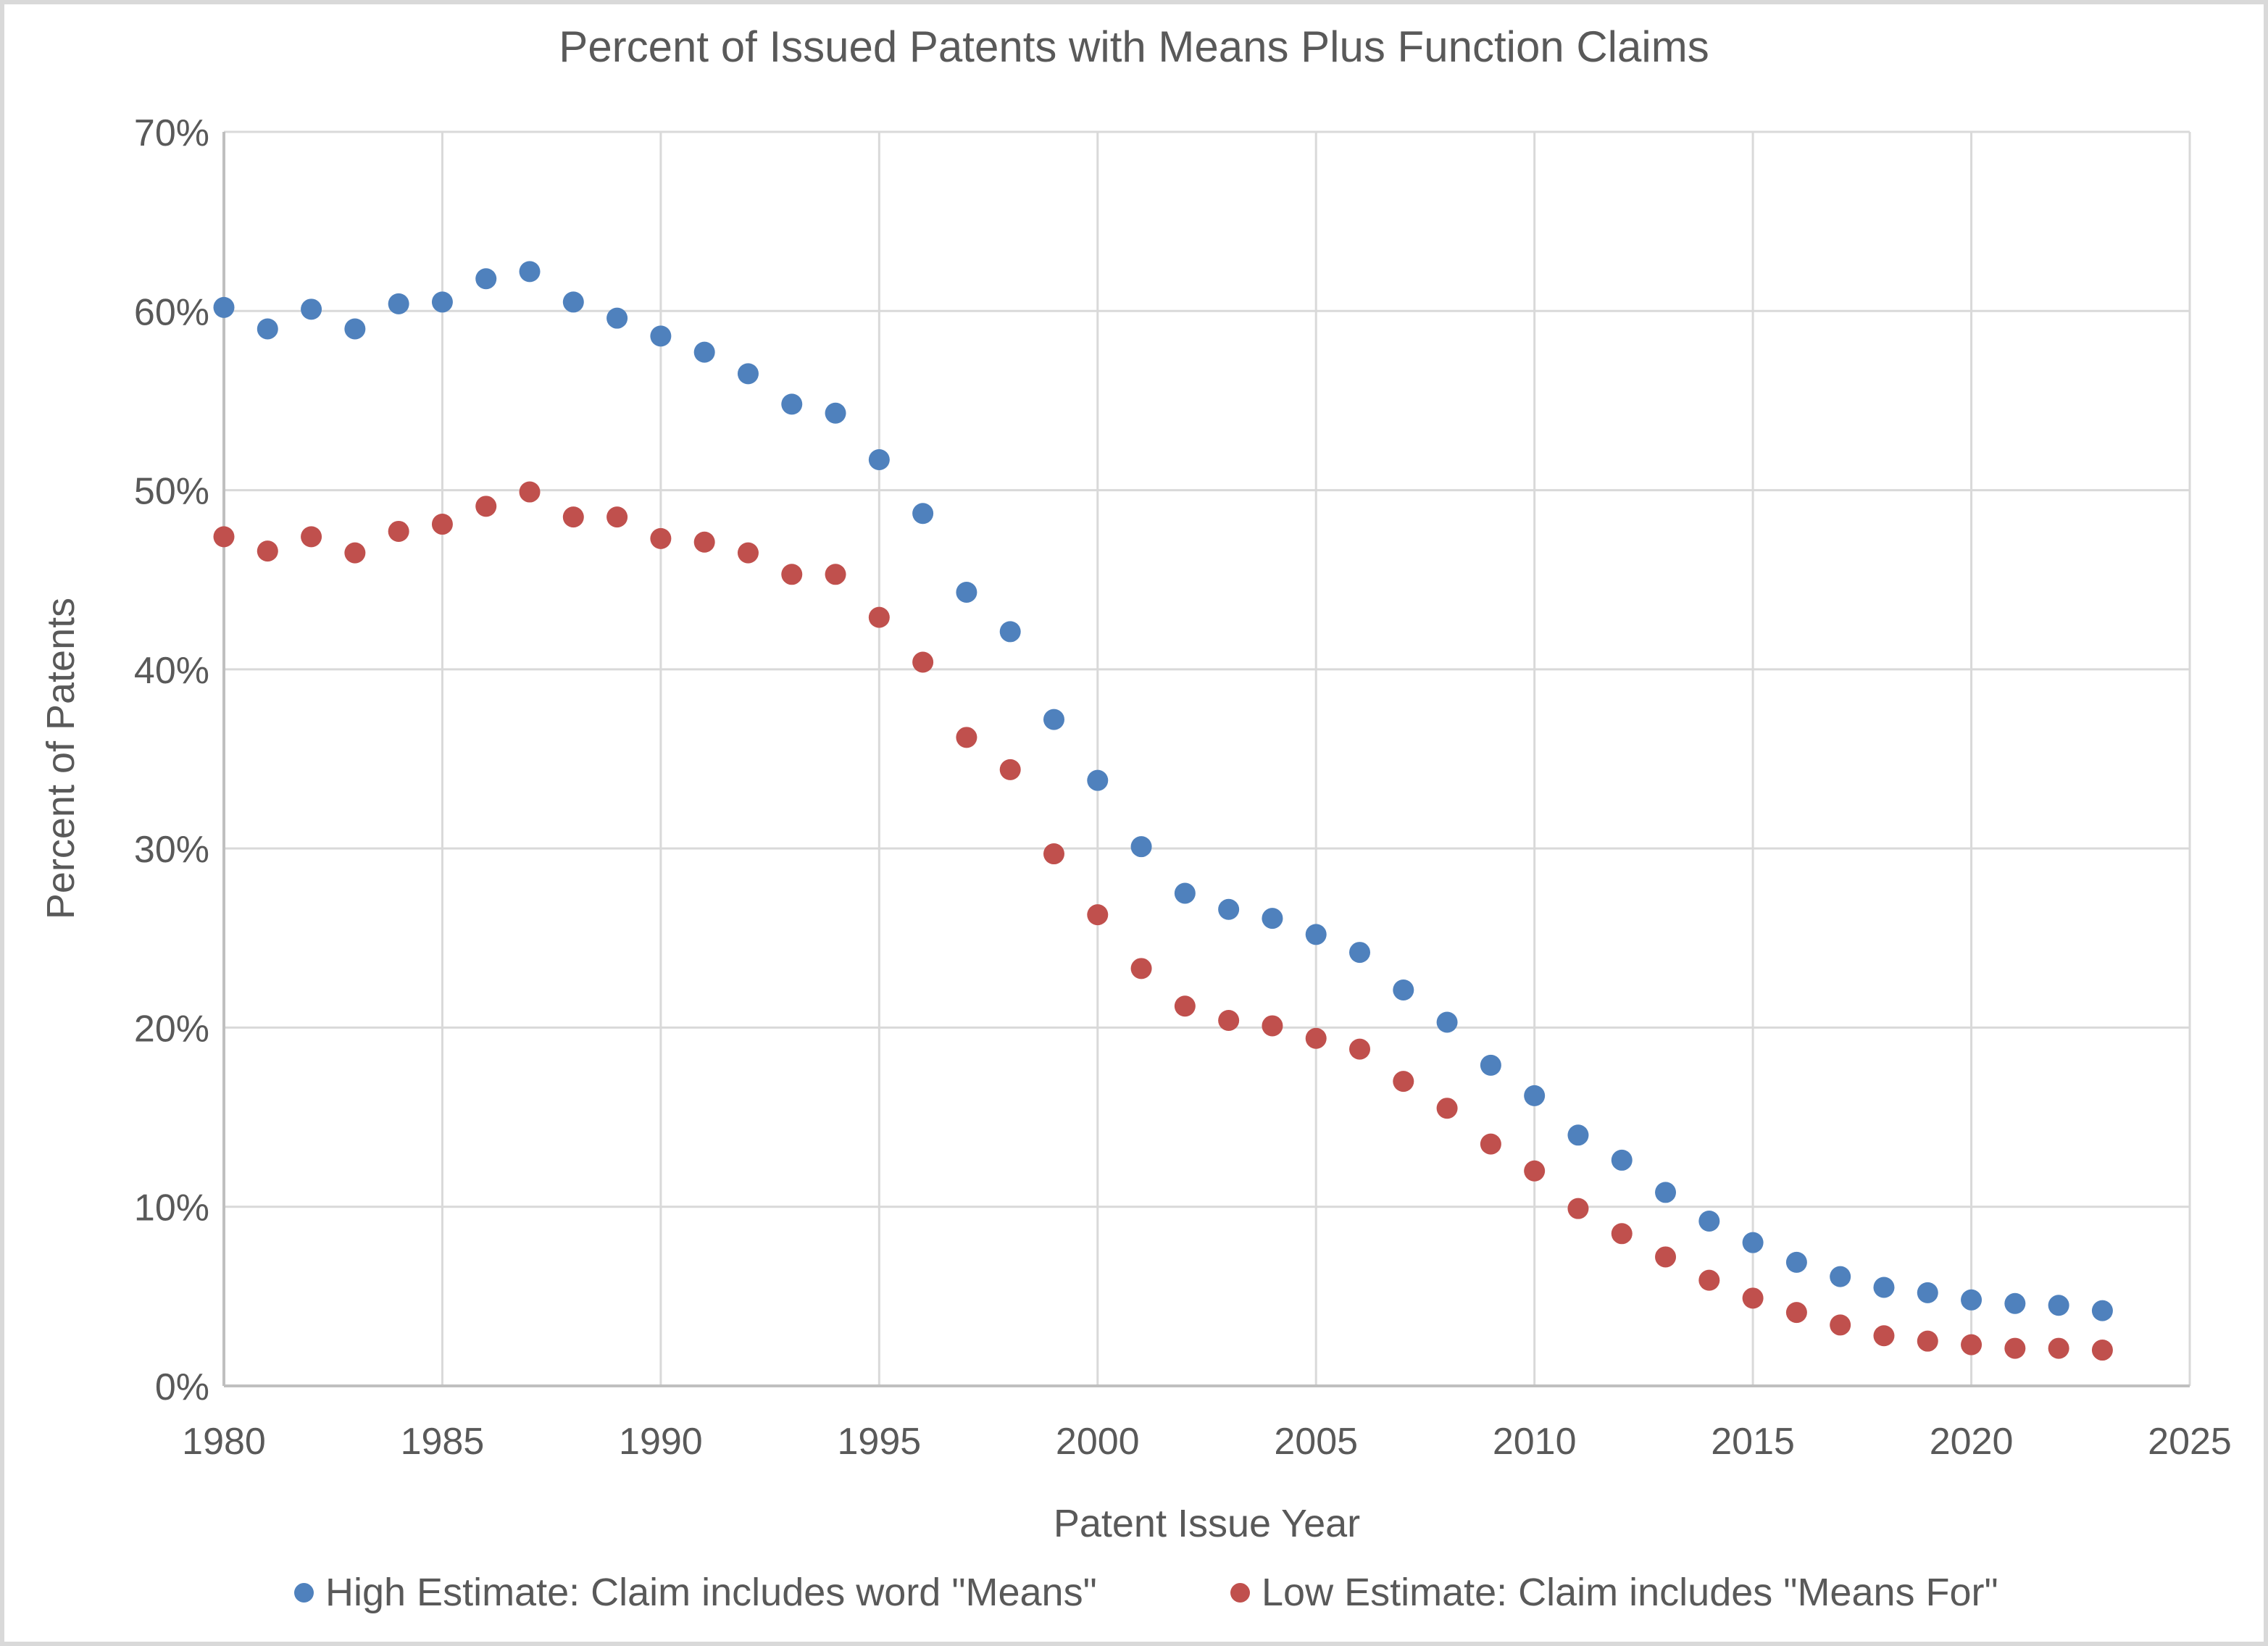 Image resolution: width=2268 pixels, height=1646 pixels. I want to click on y-tick-label: 70%, so click(171, 133).